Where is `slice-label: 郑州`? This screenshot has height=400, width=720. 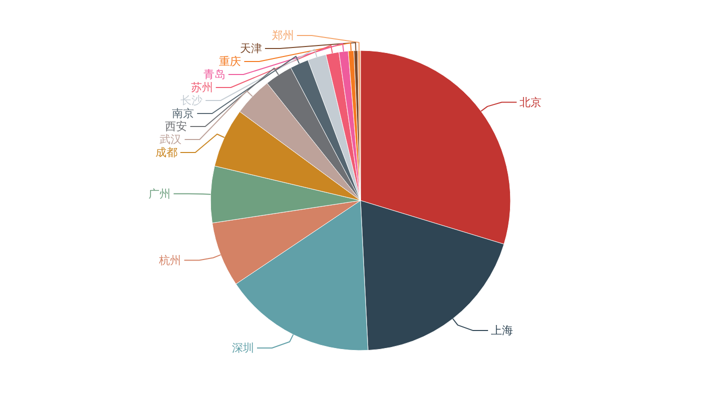
slice-label: 郑州 is located at coordinates (283, 35).